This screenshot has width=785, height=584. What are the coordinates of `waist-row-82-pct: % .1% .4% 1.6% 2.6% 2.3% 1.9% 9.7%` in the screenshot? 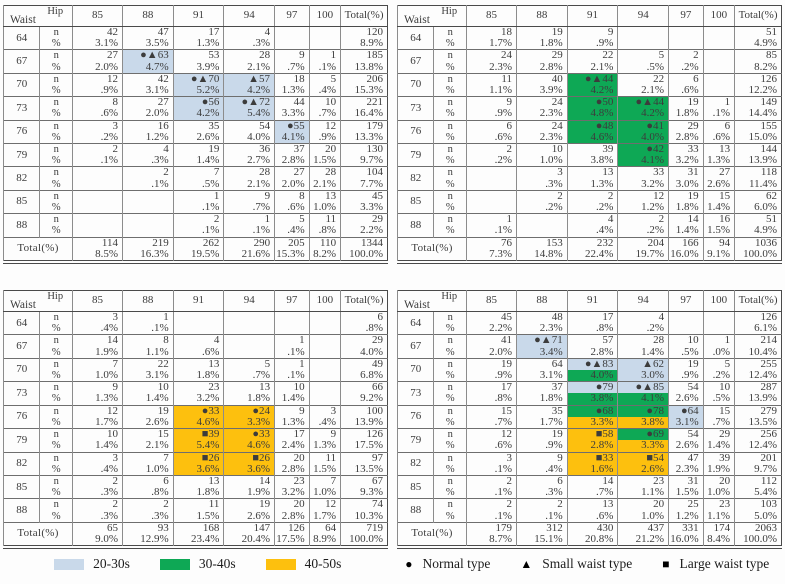 It's located at (590, 469).